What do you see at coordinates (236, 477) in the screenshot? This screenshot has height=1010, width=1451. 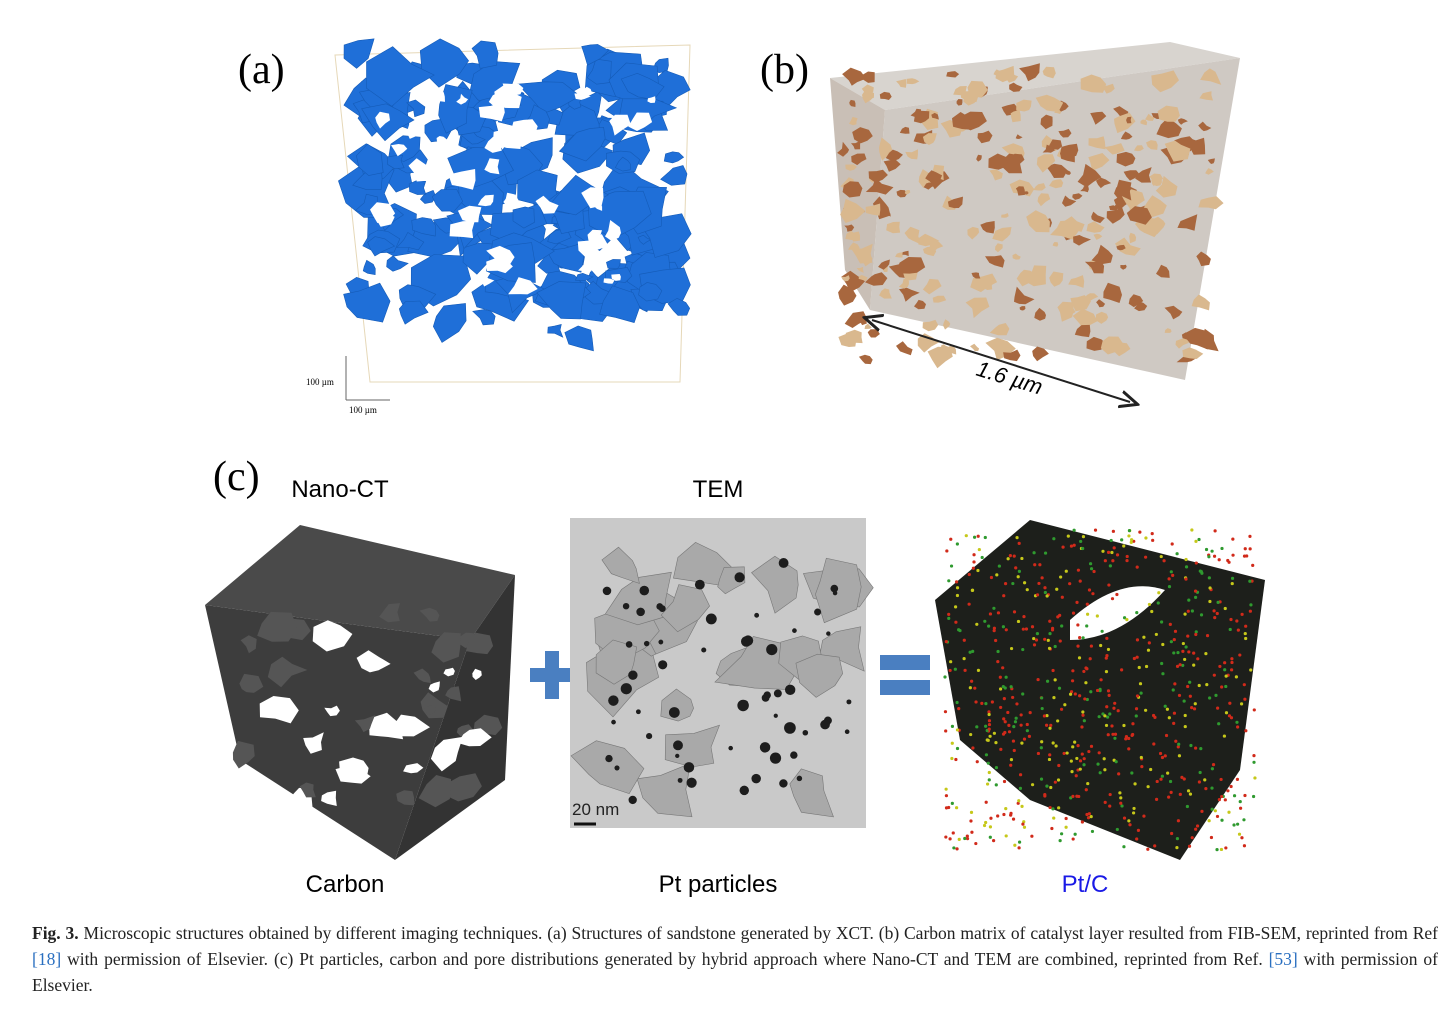 I see `panel-label: (c)` at bounding box center [236, 477].